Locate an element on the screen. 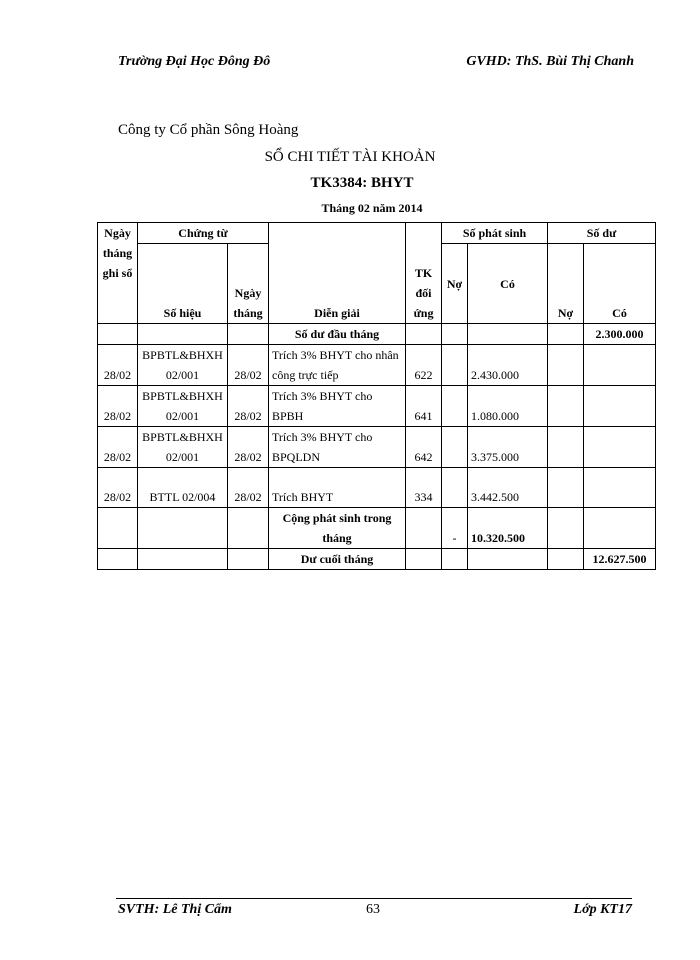 The height and width of the screenshot is (960, 700). table-cell: 2.430.000 is located at coordinates (507, 365).